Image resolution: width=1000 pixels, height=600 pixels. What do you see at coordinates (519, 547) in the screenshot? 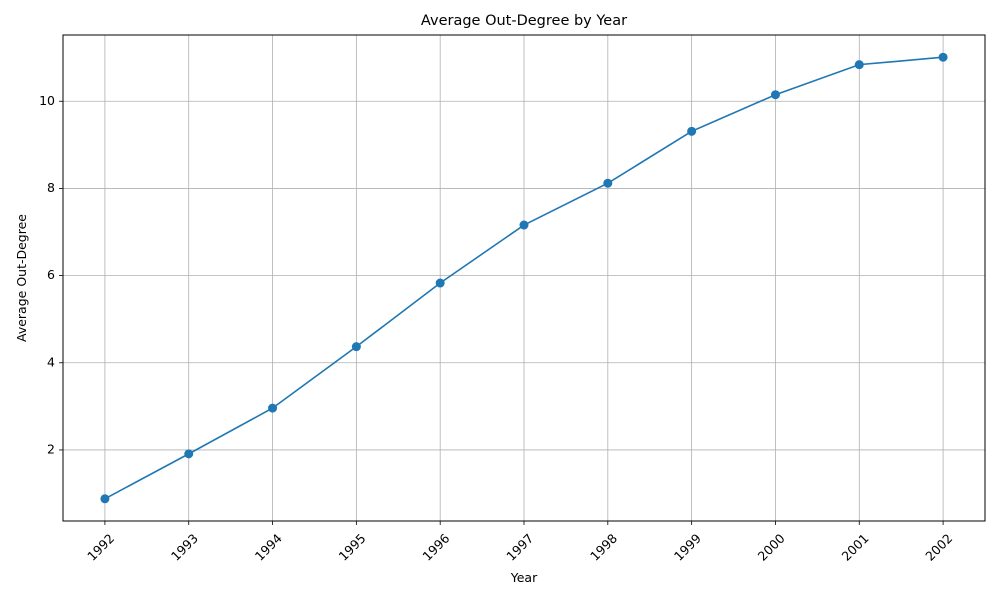
I see `x-tick-label: 1997` at bounding box center [519, 547].